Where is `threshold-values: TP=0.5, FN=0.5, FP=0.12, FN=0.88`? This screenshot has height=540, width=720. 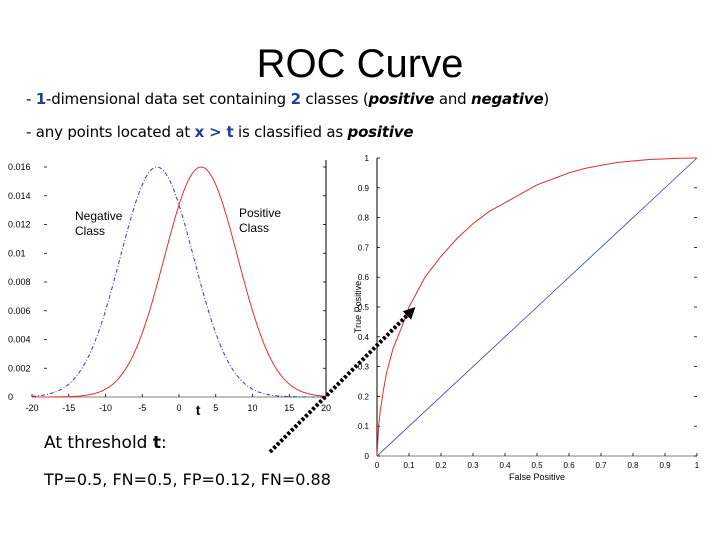
threshold-values: TP=0.5, FN=0.5, FP=0.12, FN=0.88 is located at coordinates (187, 479).